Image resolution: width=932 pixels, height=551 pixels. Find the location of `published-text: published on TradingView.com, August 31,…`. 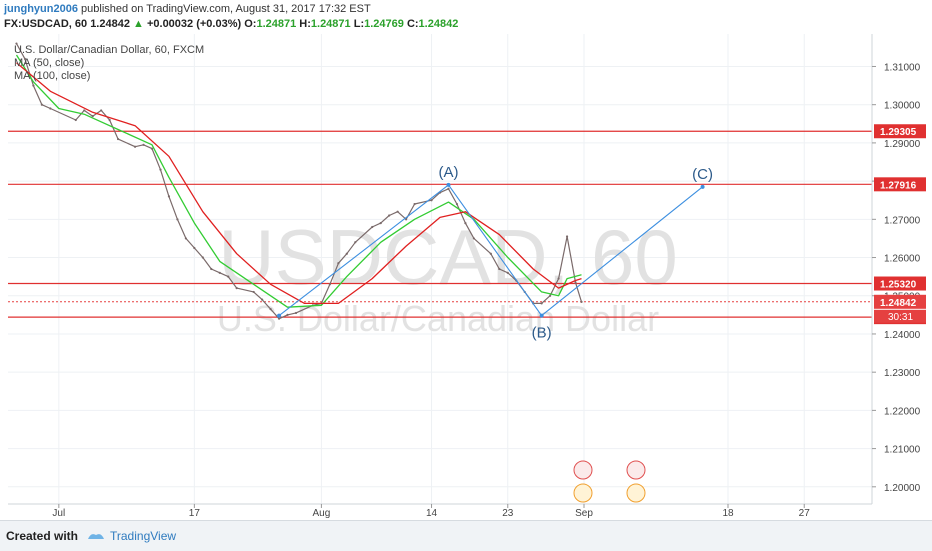

published-text: published on TradingView.com, August 31,… is located at coordinates (224, 9).